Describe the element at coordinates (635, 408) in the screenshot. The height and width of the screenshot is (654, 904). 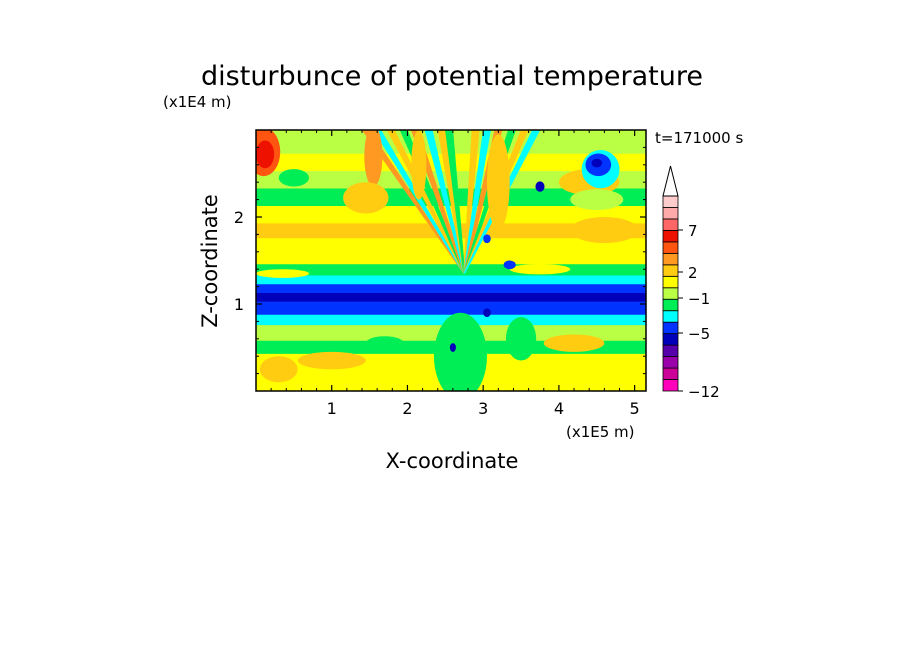
I see `x-tick-label: 5` at that location.